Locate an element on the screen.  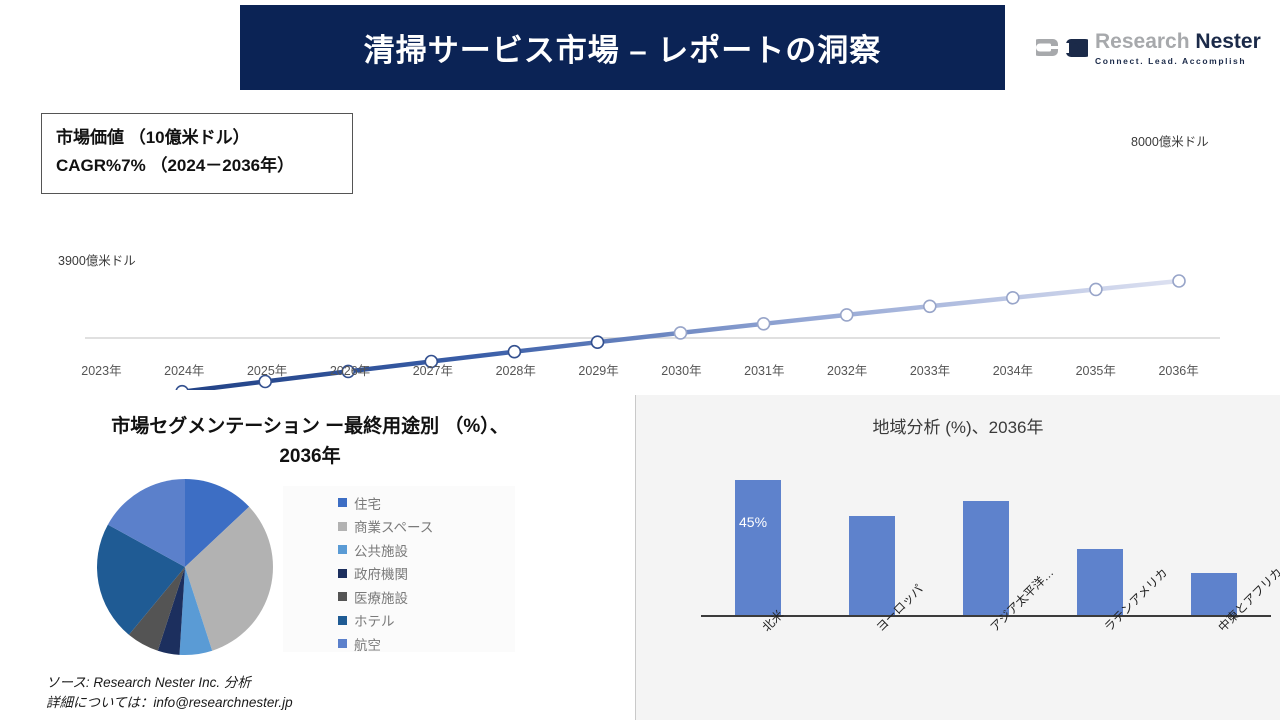
logo-wordmark: Research Nester is located at coordinates (1178, 41).